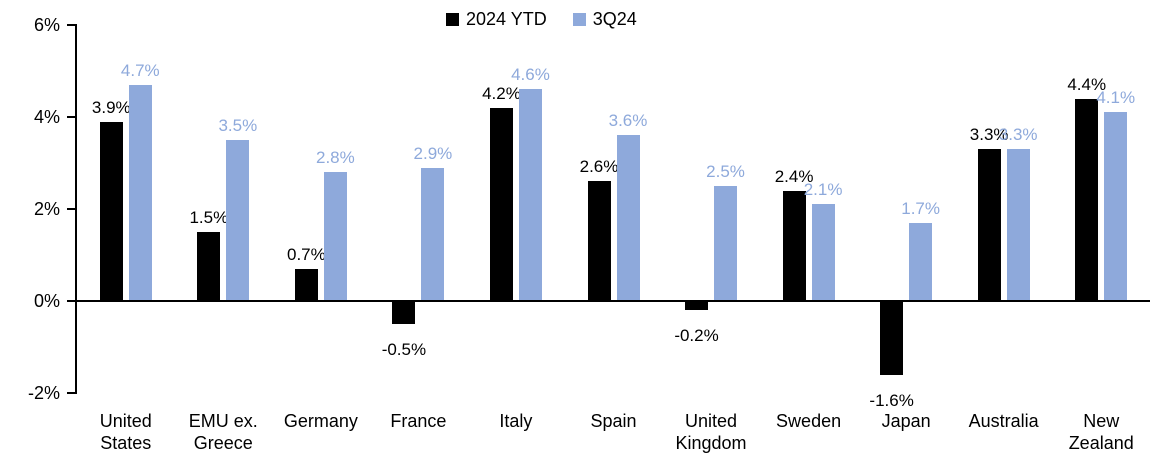  Describe the element at coordinates (891, 400) in the screenshot. I see `value-label-2024-ytd-japan: -1.6%` at that location.